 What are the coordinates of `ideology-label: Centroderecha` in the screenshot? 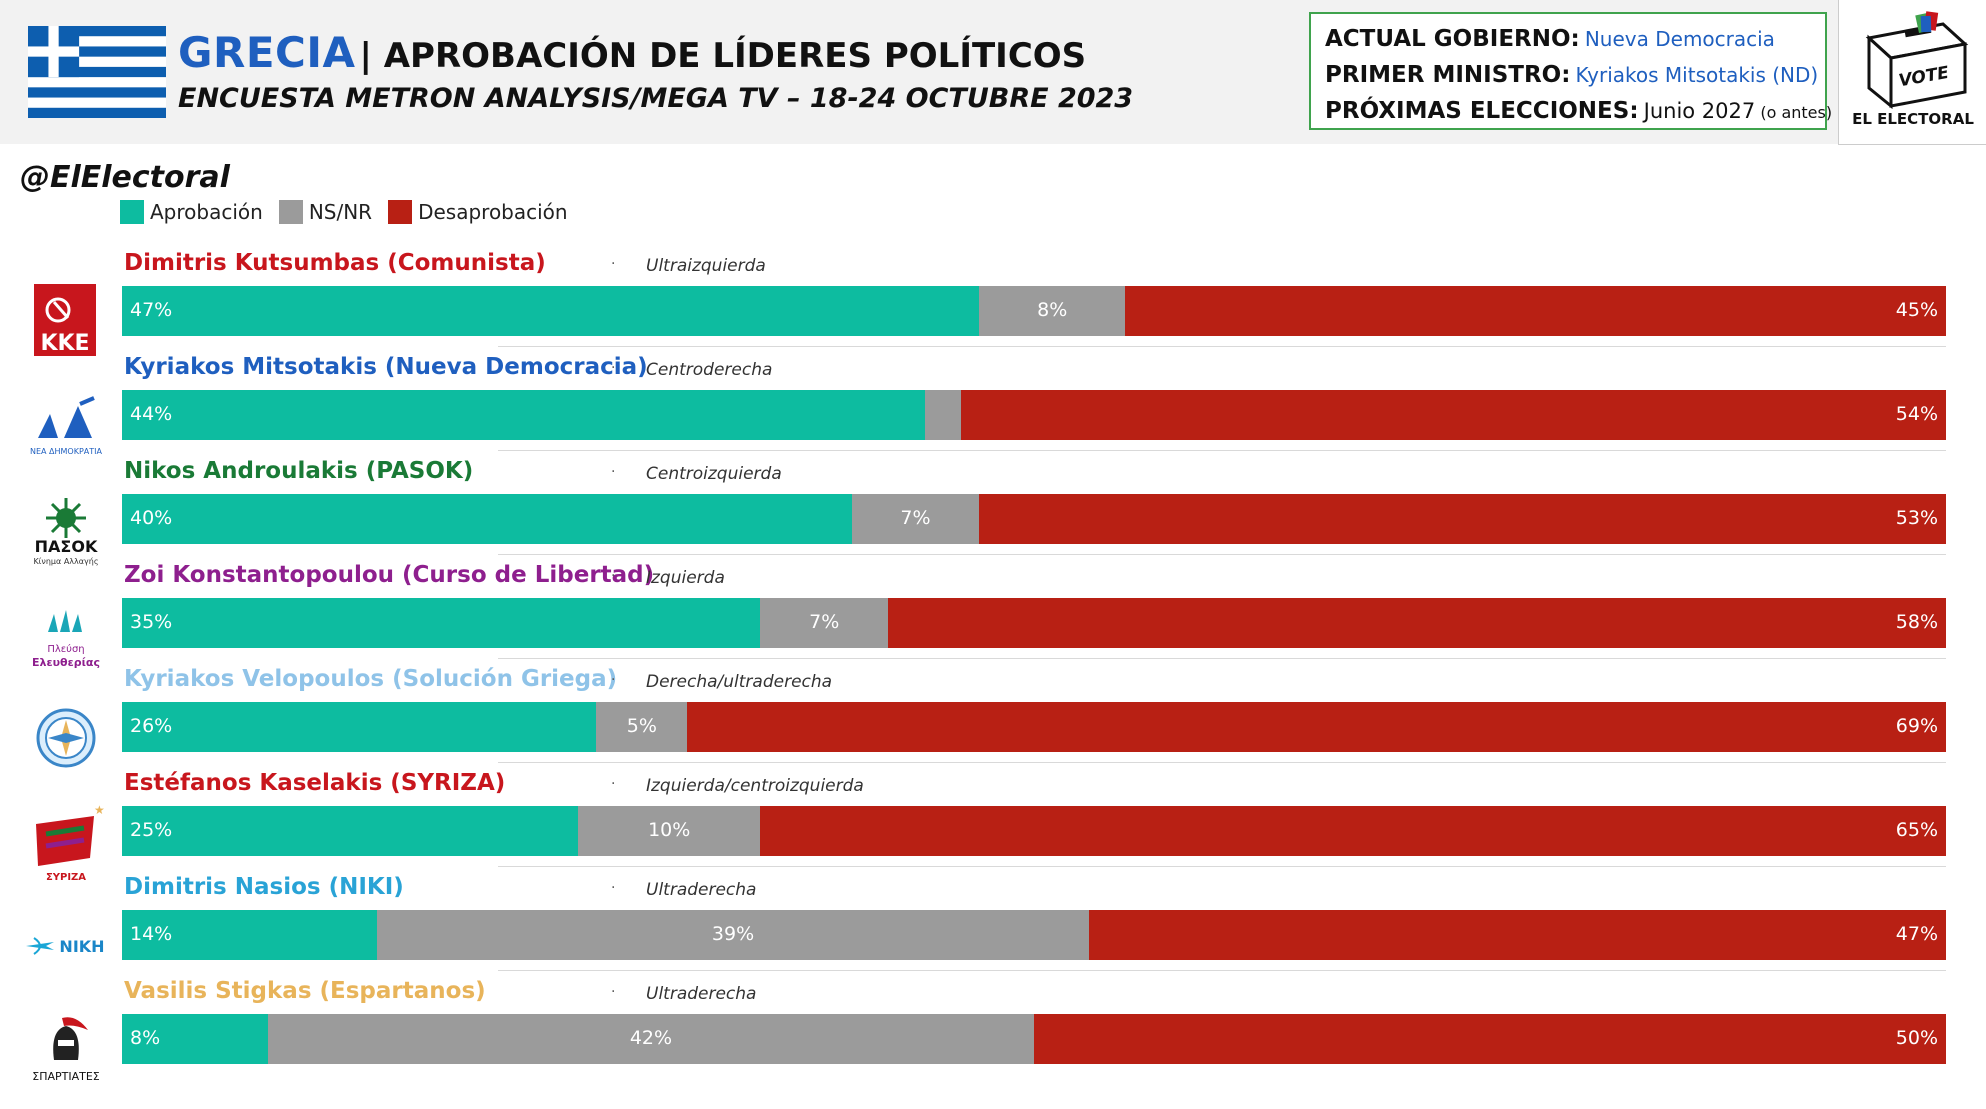 It's located at (709, 370).